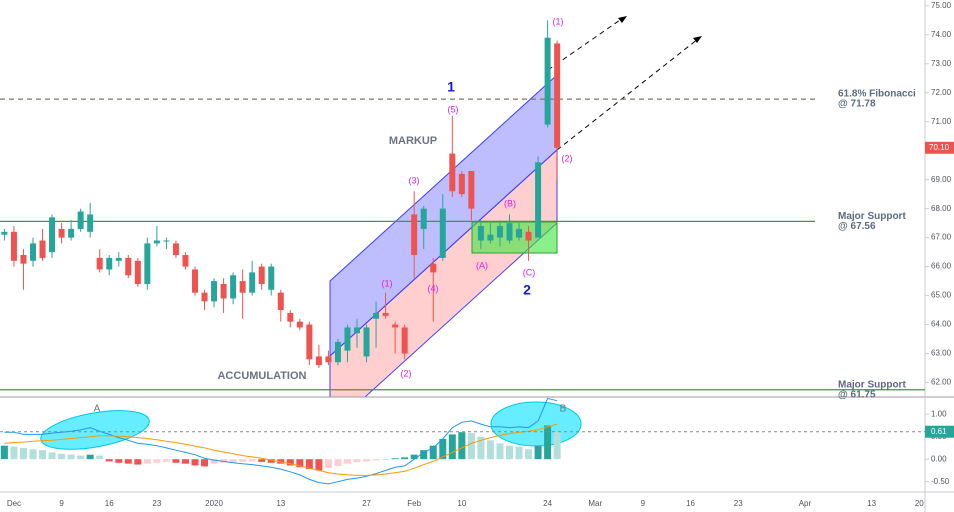 This screenshot has width=954, height=512. What do you see at coordinates (97, 409) in the screenshot?
I see `annotation: A` at bounding box center [97, 409].